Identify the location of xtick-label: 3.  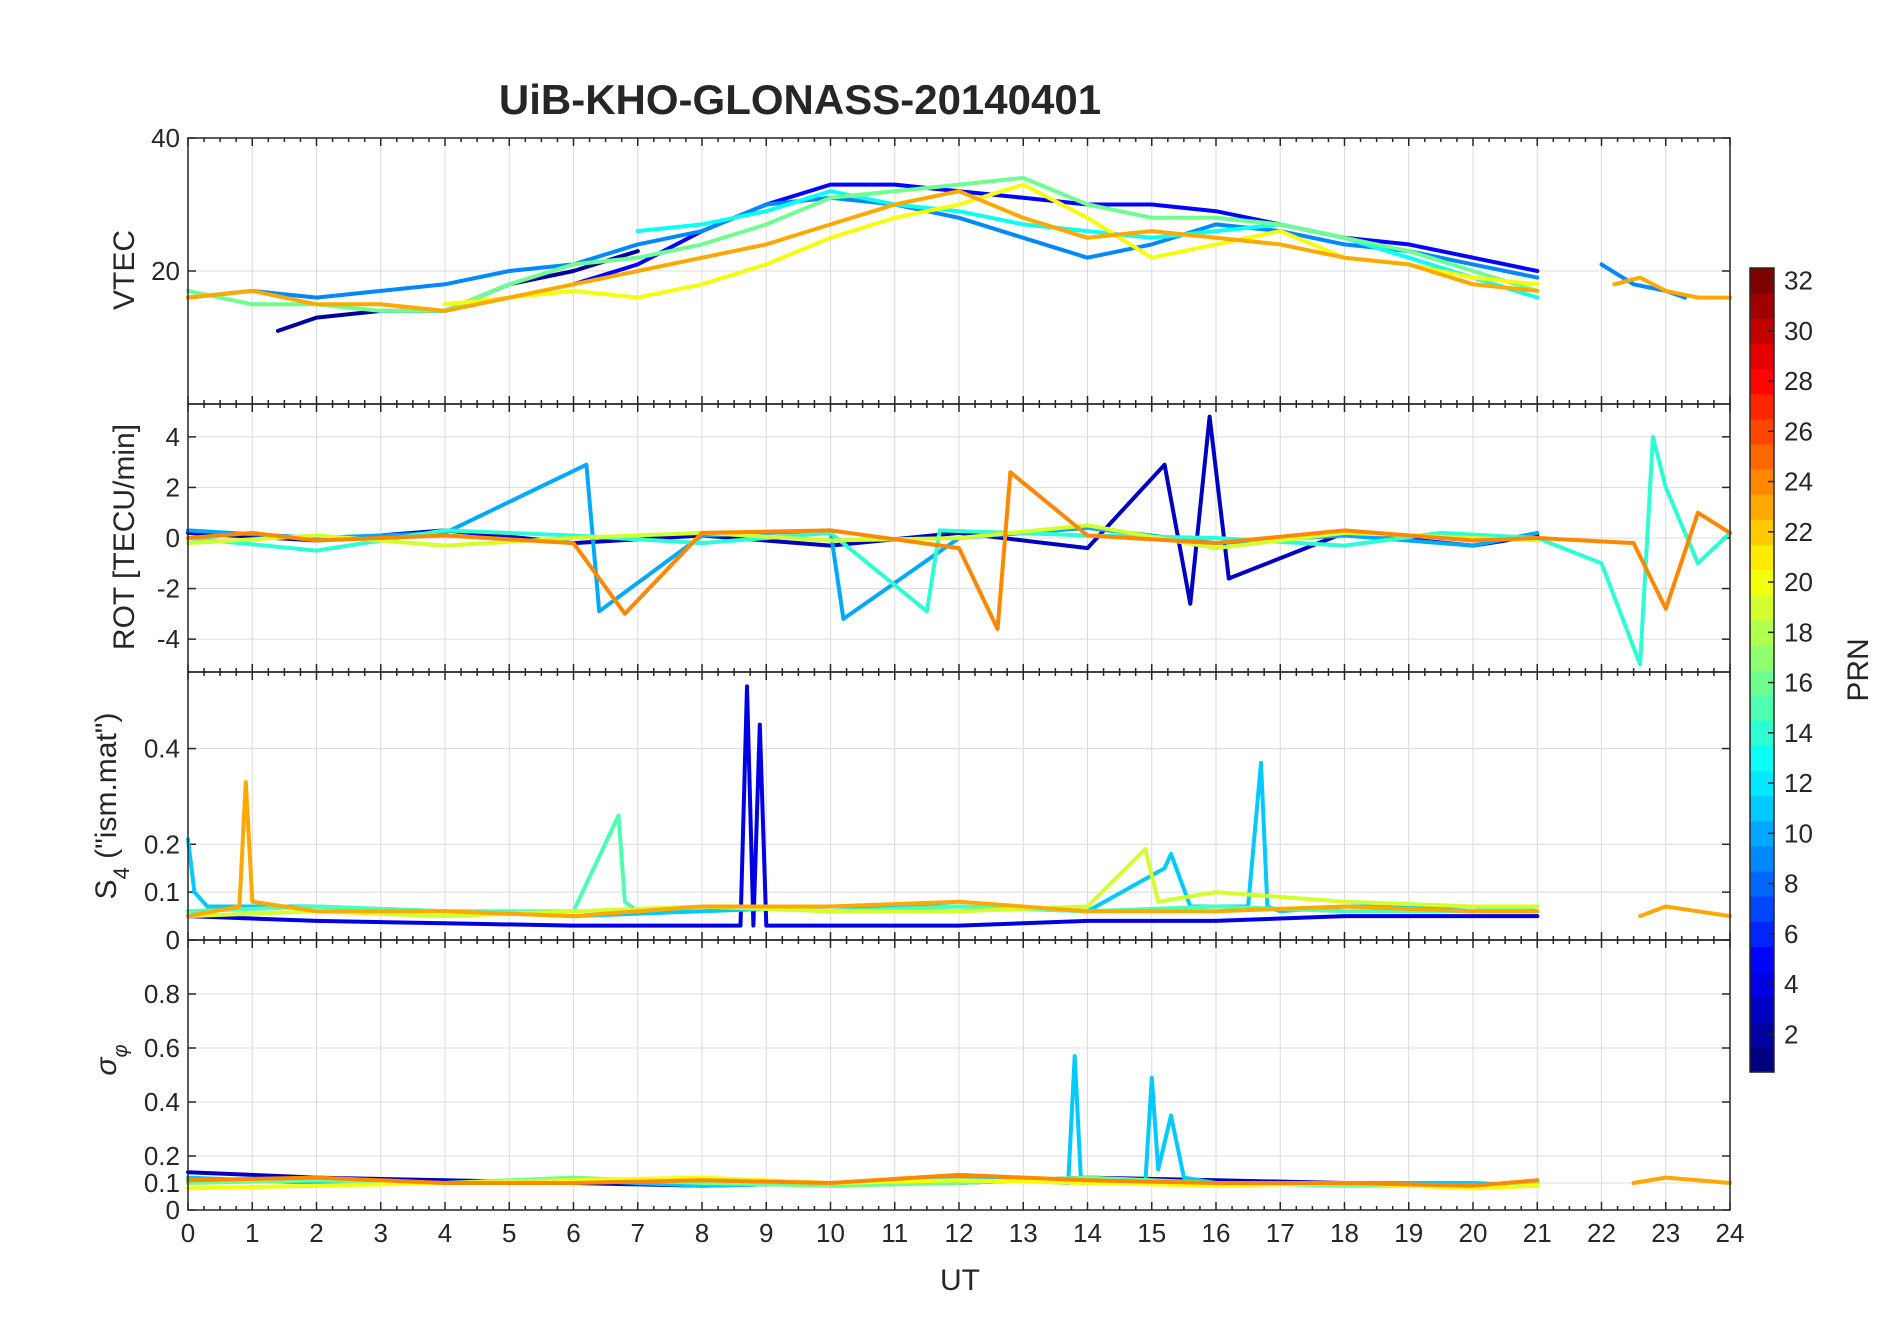
(381, 1233).